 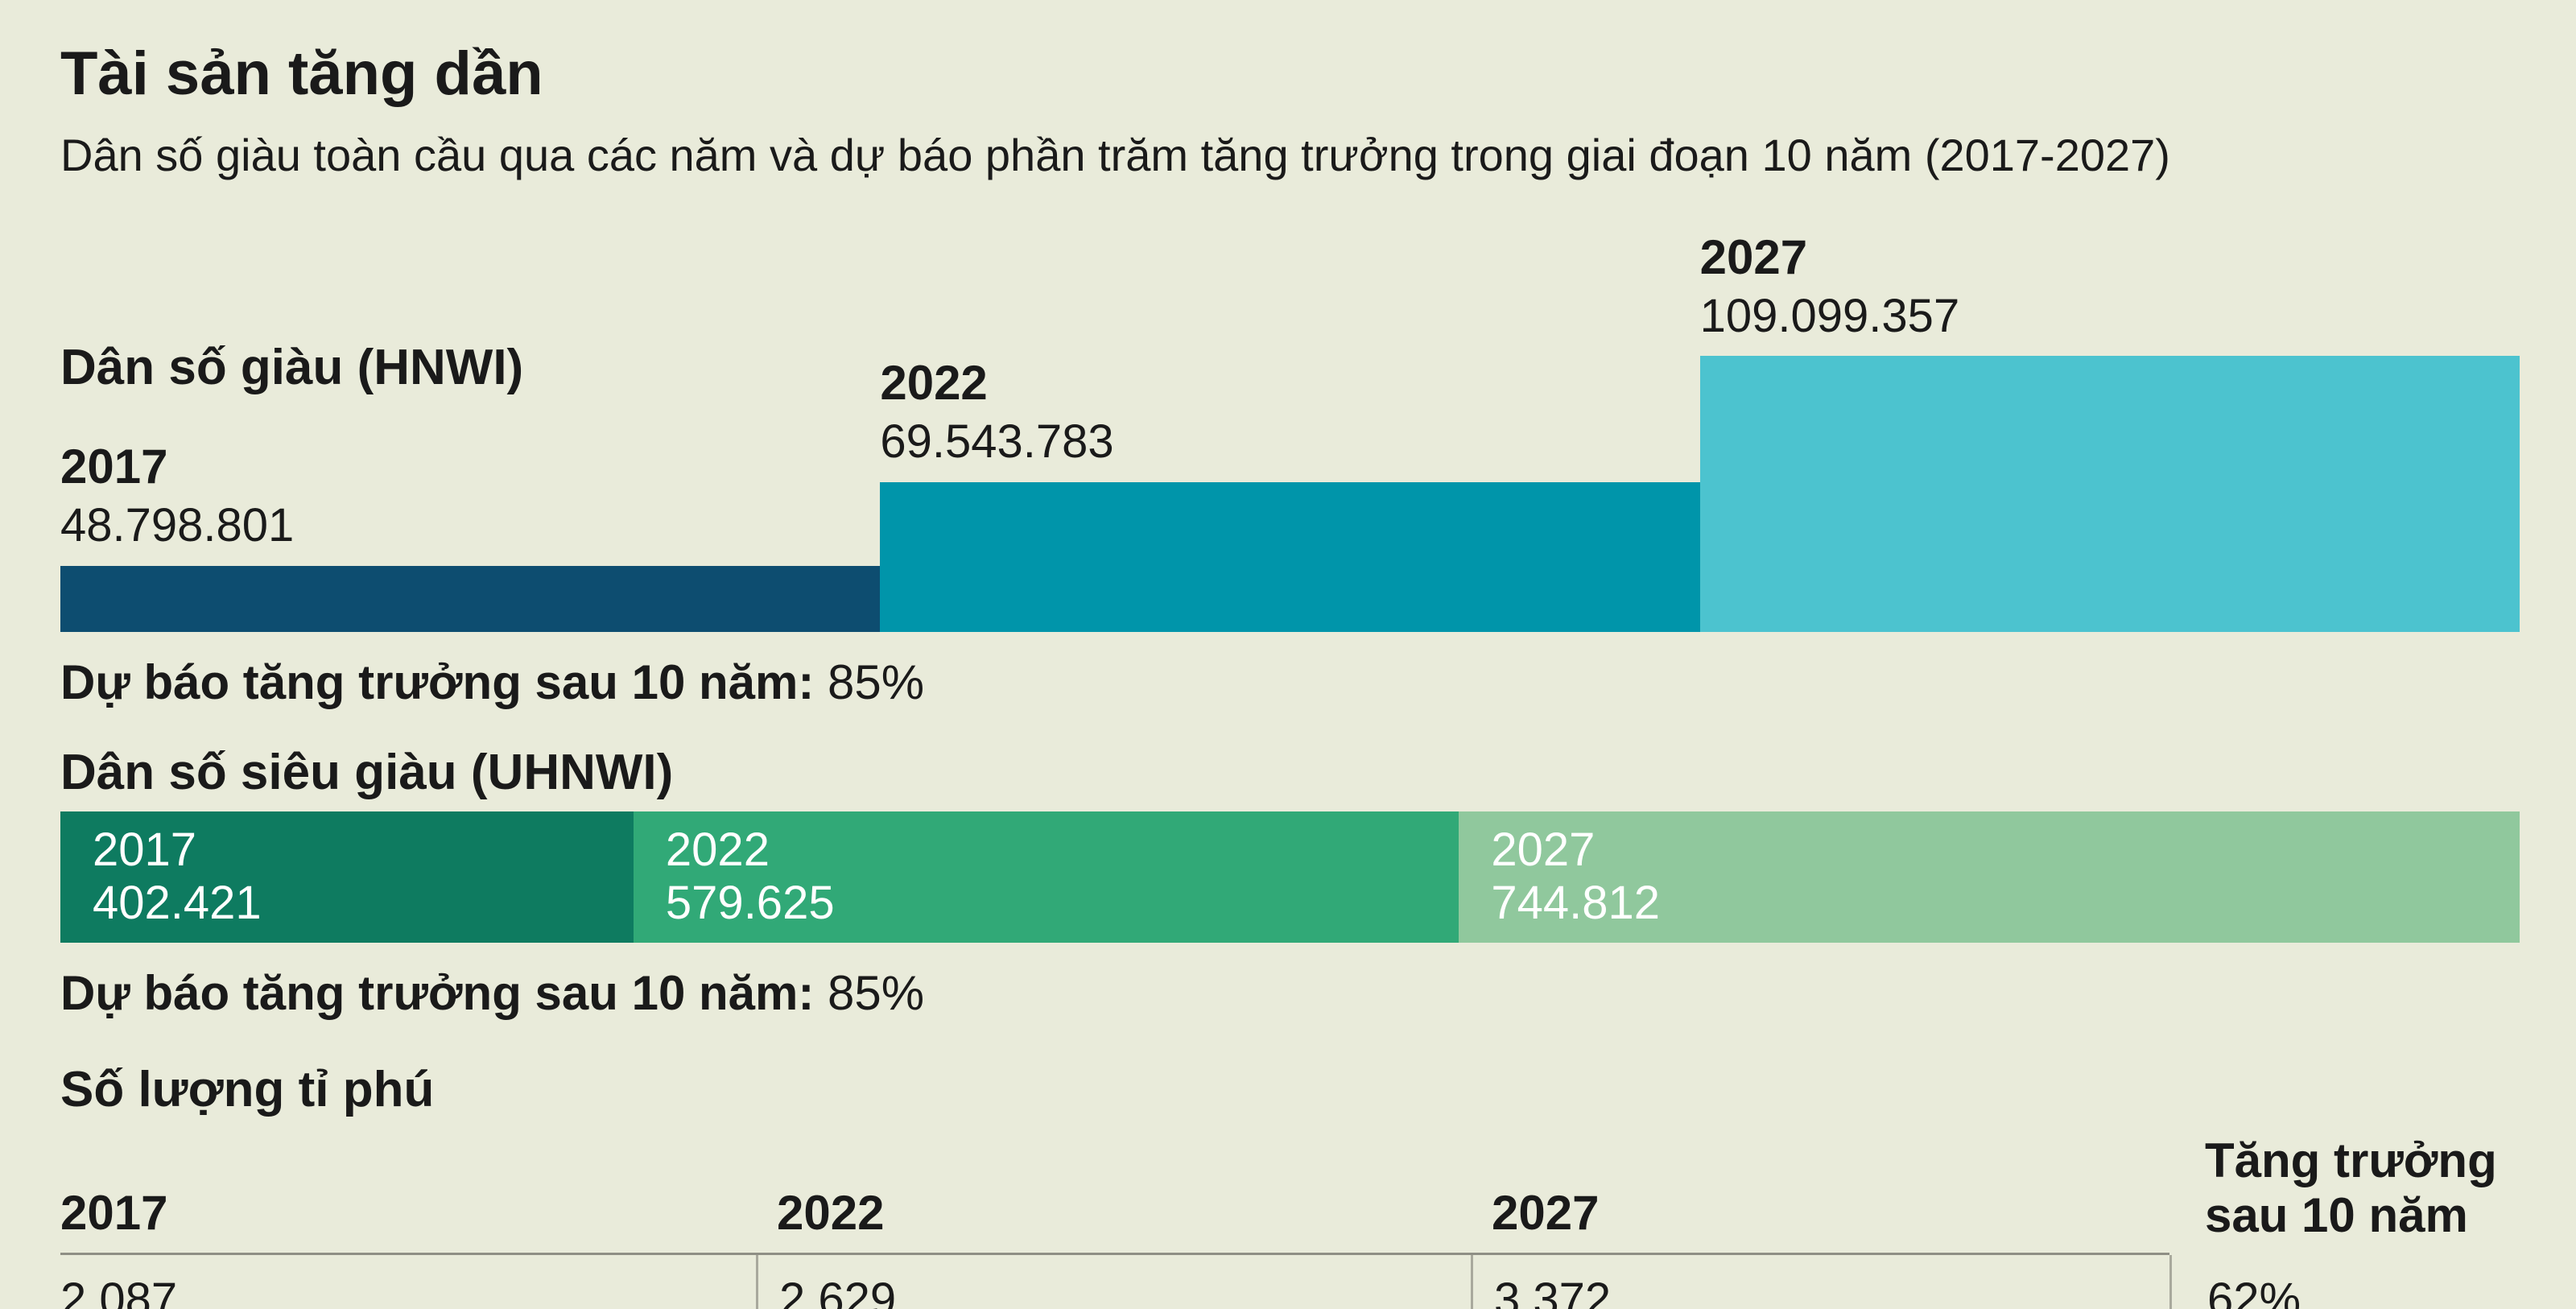 What do you see at coordinates (437, 992) in the screenshot?
I see `uhnwi-growth-label: Dự báo tăng trưởng sau 10 năm:` at bounding box center [437, 992].